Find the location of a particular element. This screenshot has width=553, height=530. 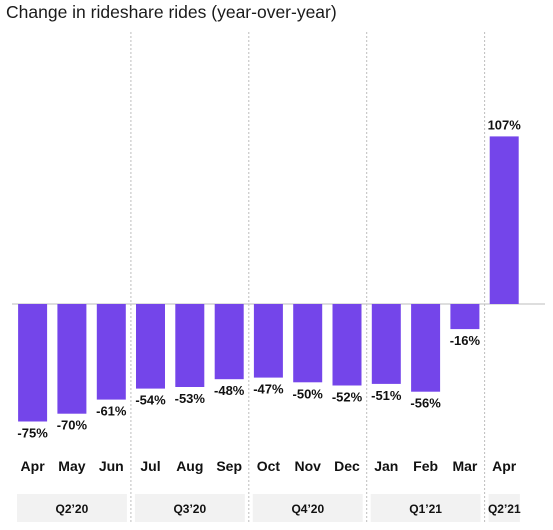

value-label-4: -53% is located at coordinates (190, 398).